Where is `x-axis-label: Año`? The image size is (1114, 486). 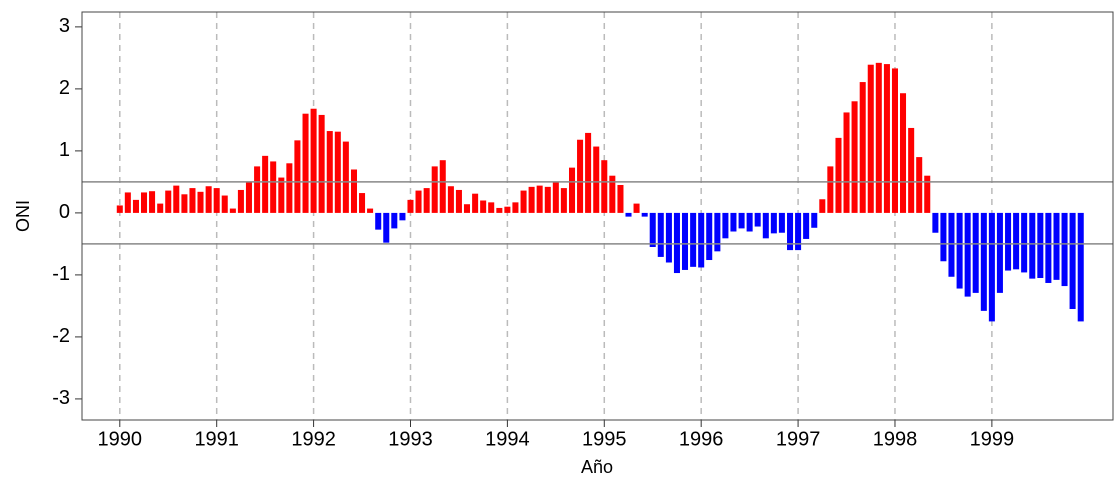
x-axis-label: Año is located at coordinates (597, 467).